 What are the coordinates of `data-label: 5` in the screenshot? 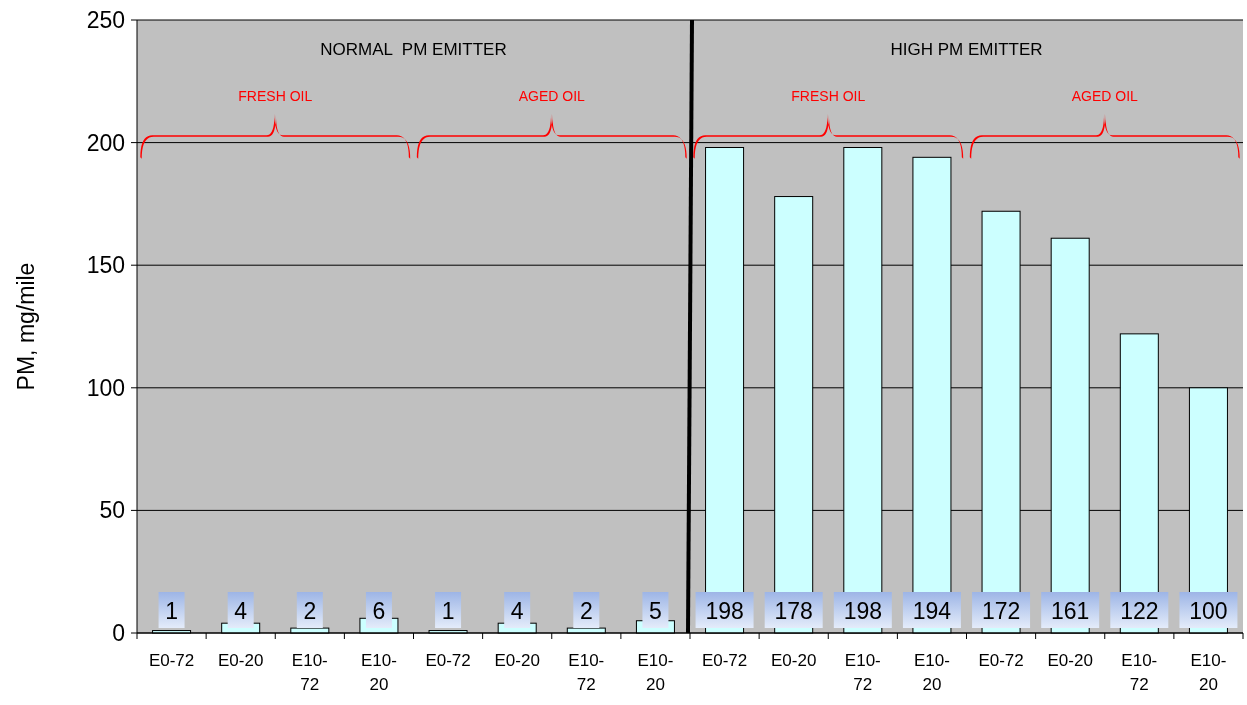 It's located at (655, 611).